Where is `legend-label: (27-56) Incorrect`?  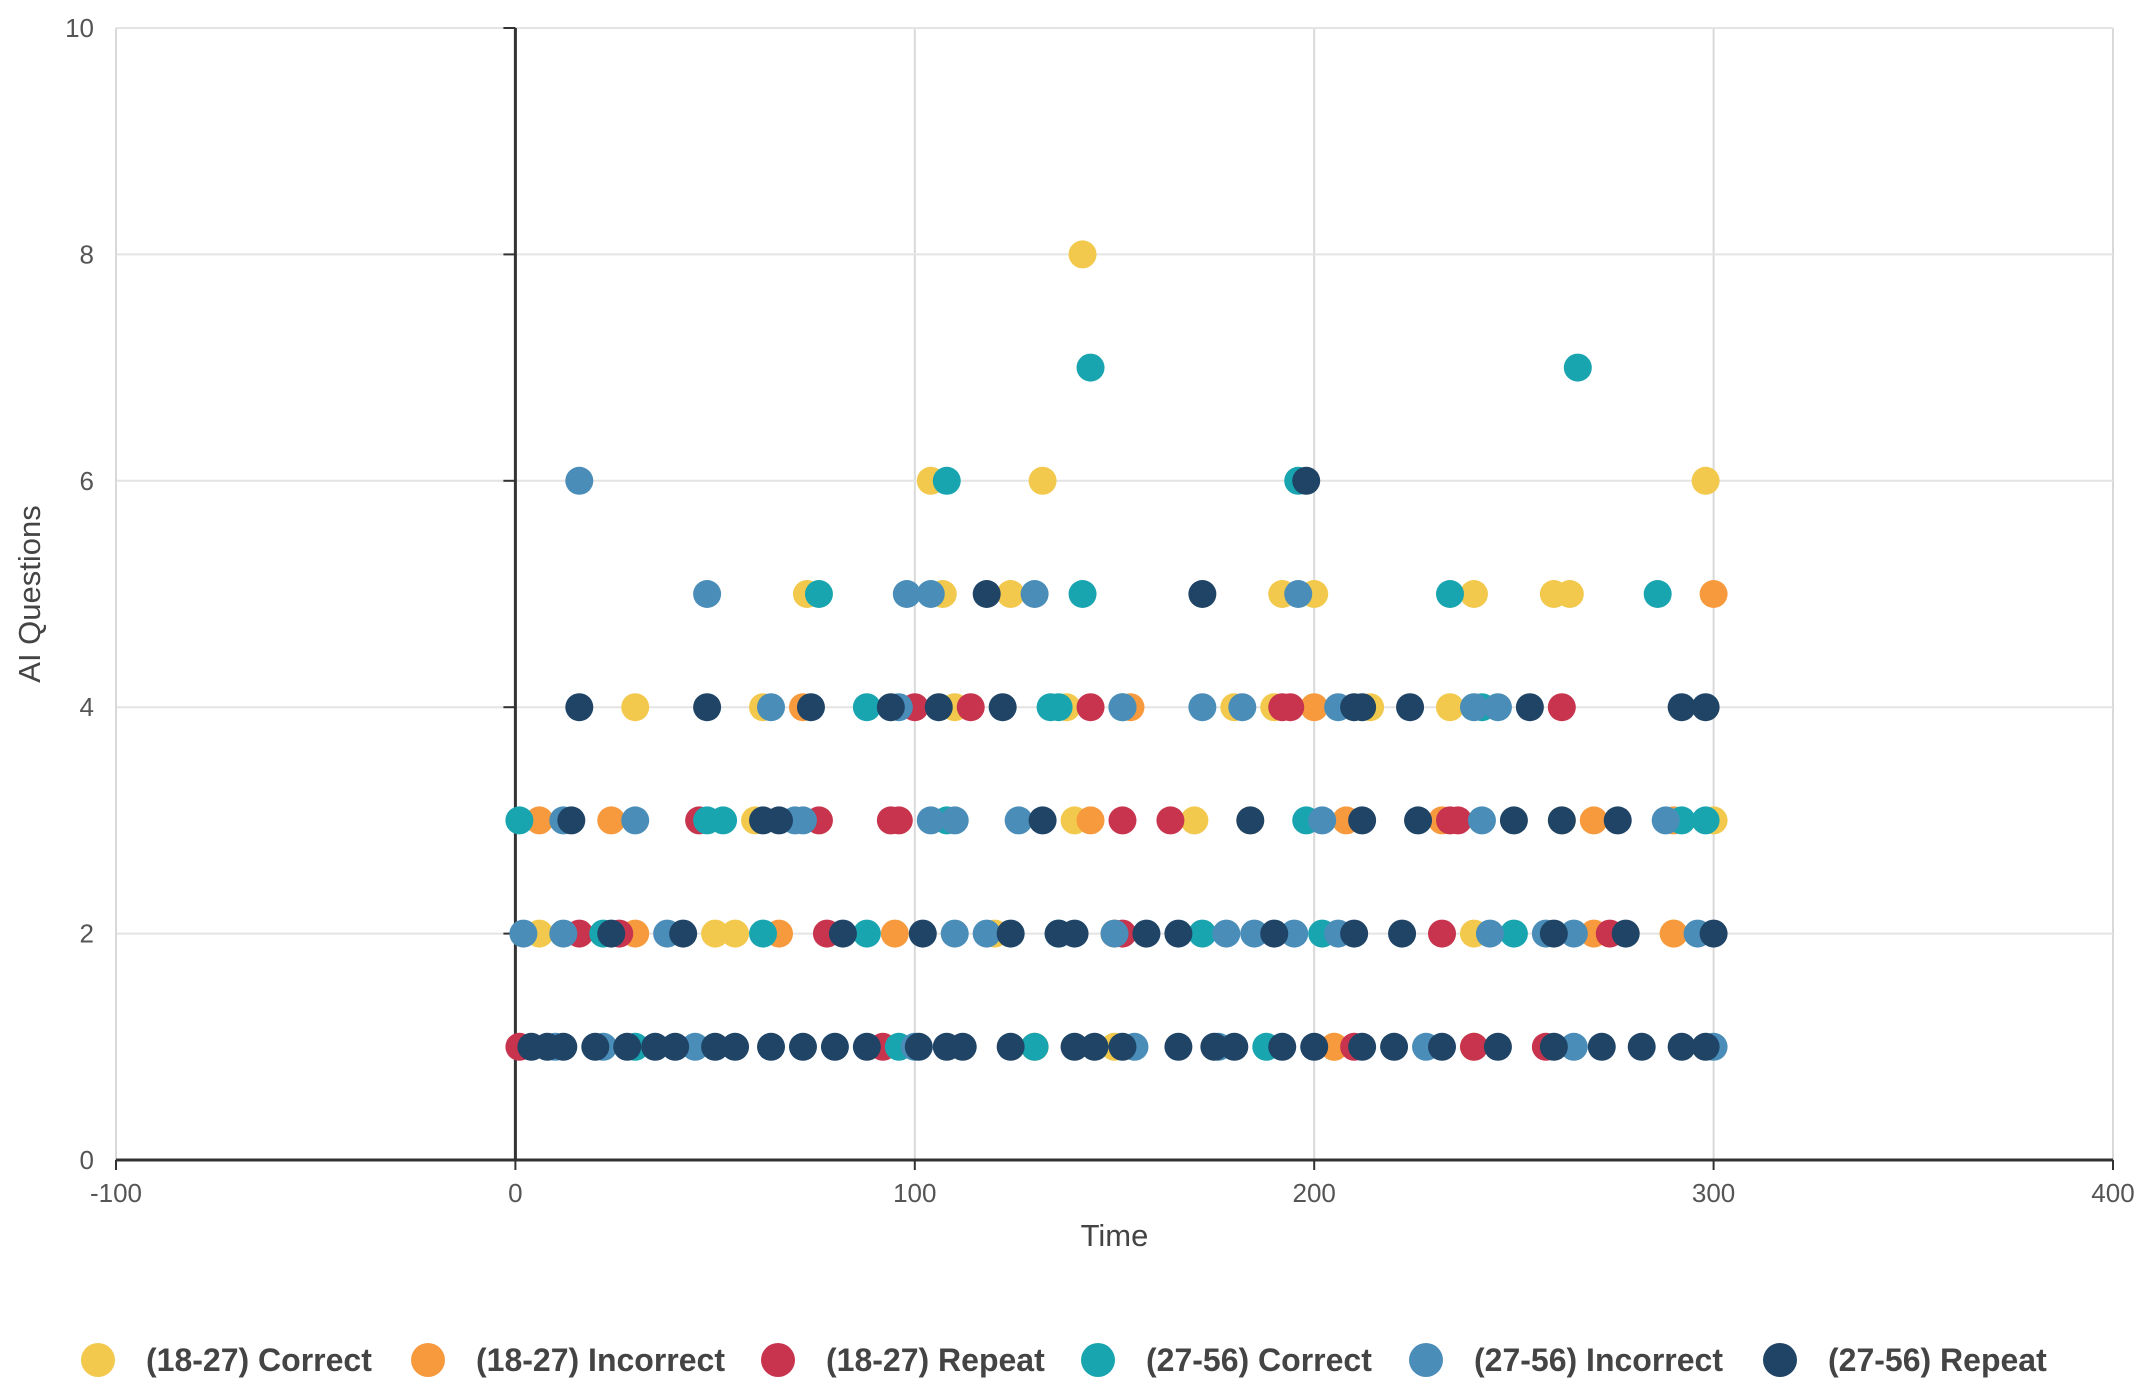 legend-label: (27-56) Incorrect is located at coordinates (1598, 1360).